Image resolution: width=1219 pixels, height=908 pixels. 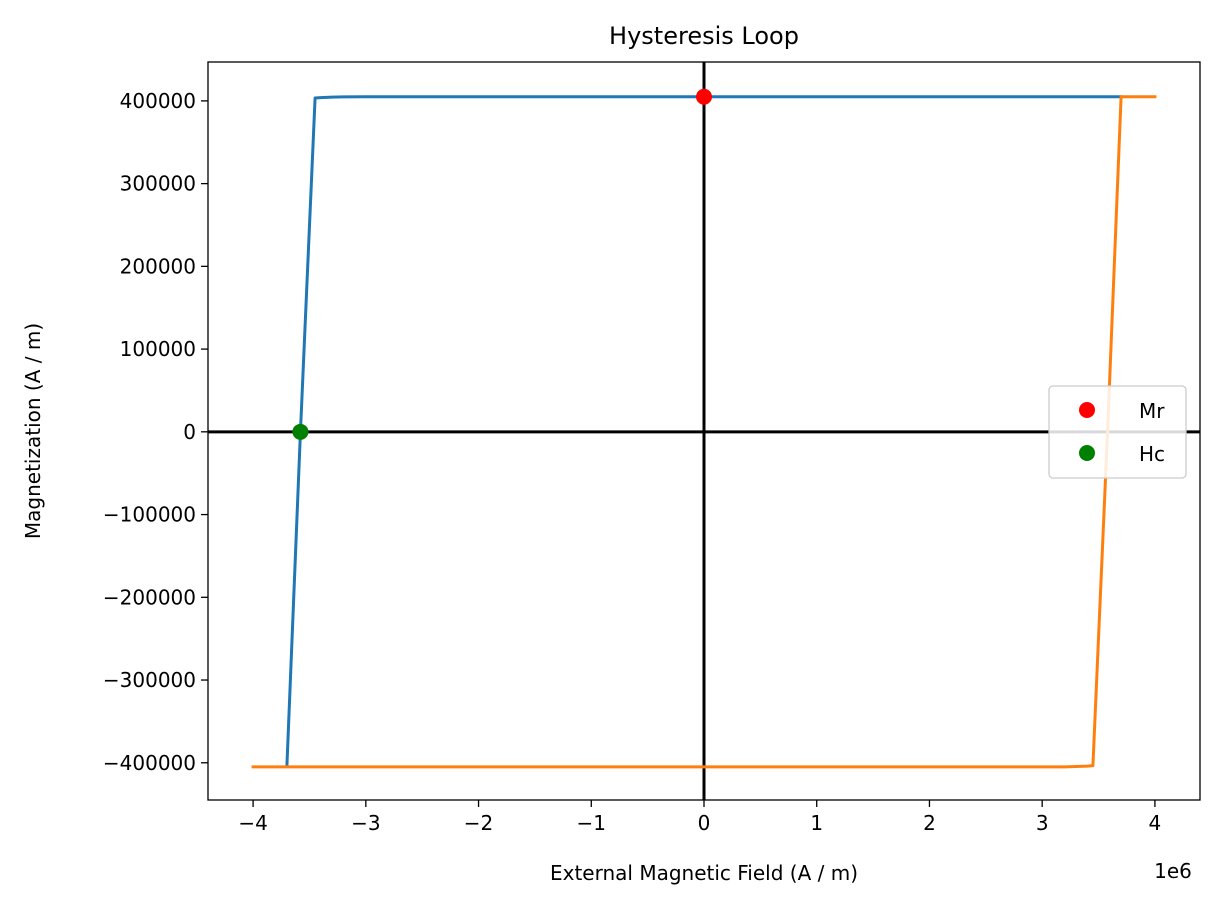 I want to click on x-tick-label: 0, so click(x=704, y=823).